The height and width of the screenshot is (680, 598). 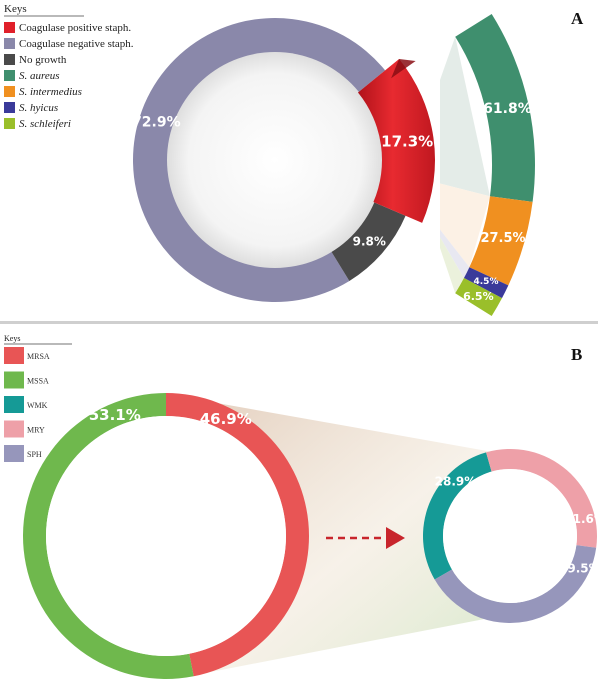 What do you see at coordinates (115, 415) in the screenshot?
I see `label-mssa: 53.1%` at bounding box center [115, 415].